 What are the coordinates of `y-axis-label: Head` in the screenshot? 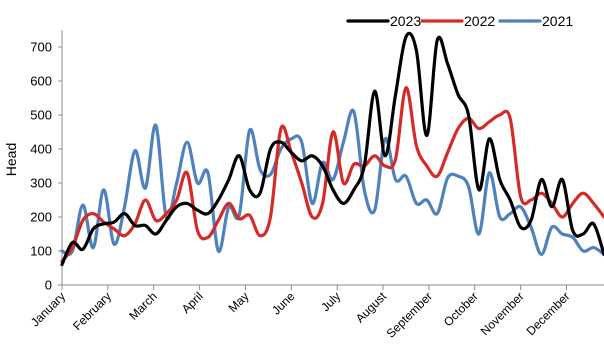 It's located at (11, 159).